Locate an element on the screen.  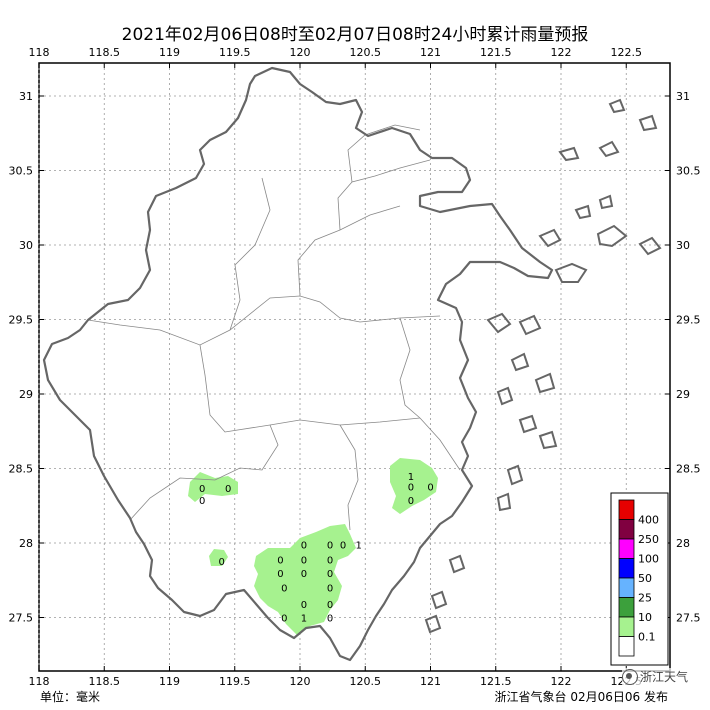
wechat-icon is located at coordinates (629, 676).